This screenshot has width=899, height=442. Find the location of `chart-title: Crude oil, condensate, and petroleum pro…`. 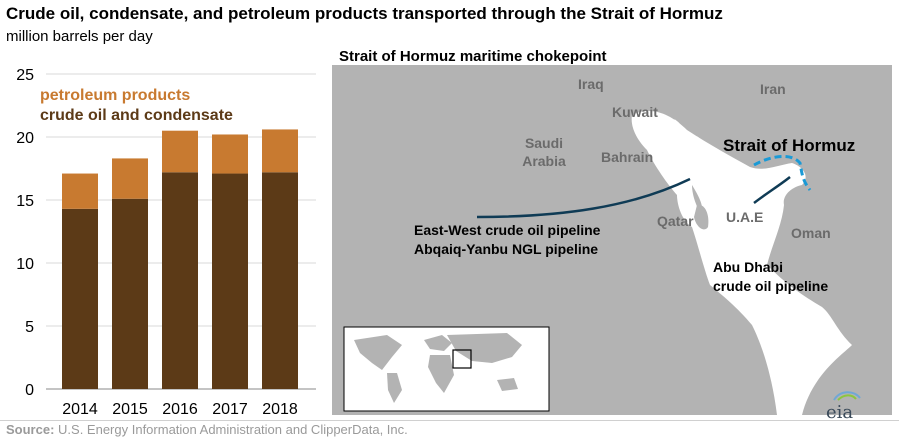

chart-title: Crude oil, condensate, and petroleum pro… is located at coordinates (364, 13).